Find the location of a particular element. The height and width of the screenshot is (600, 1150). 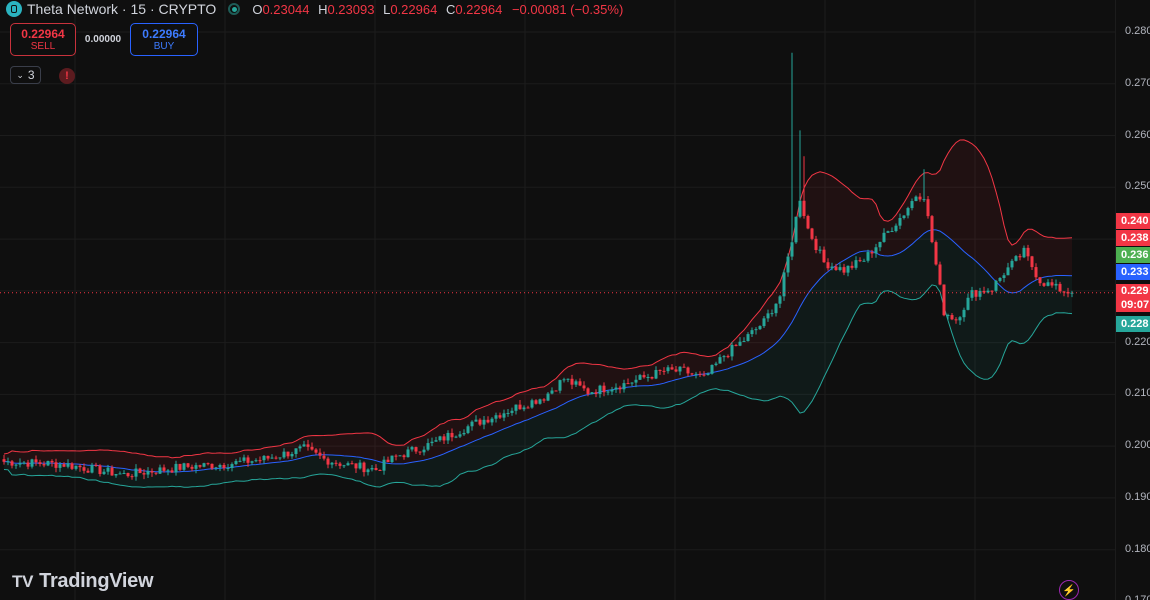

price-tick-label: 0.270 is located at coordinates (1137, 82).